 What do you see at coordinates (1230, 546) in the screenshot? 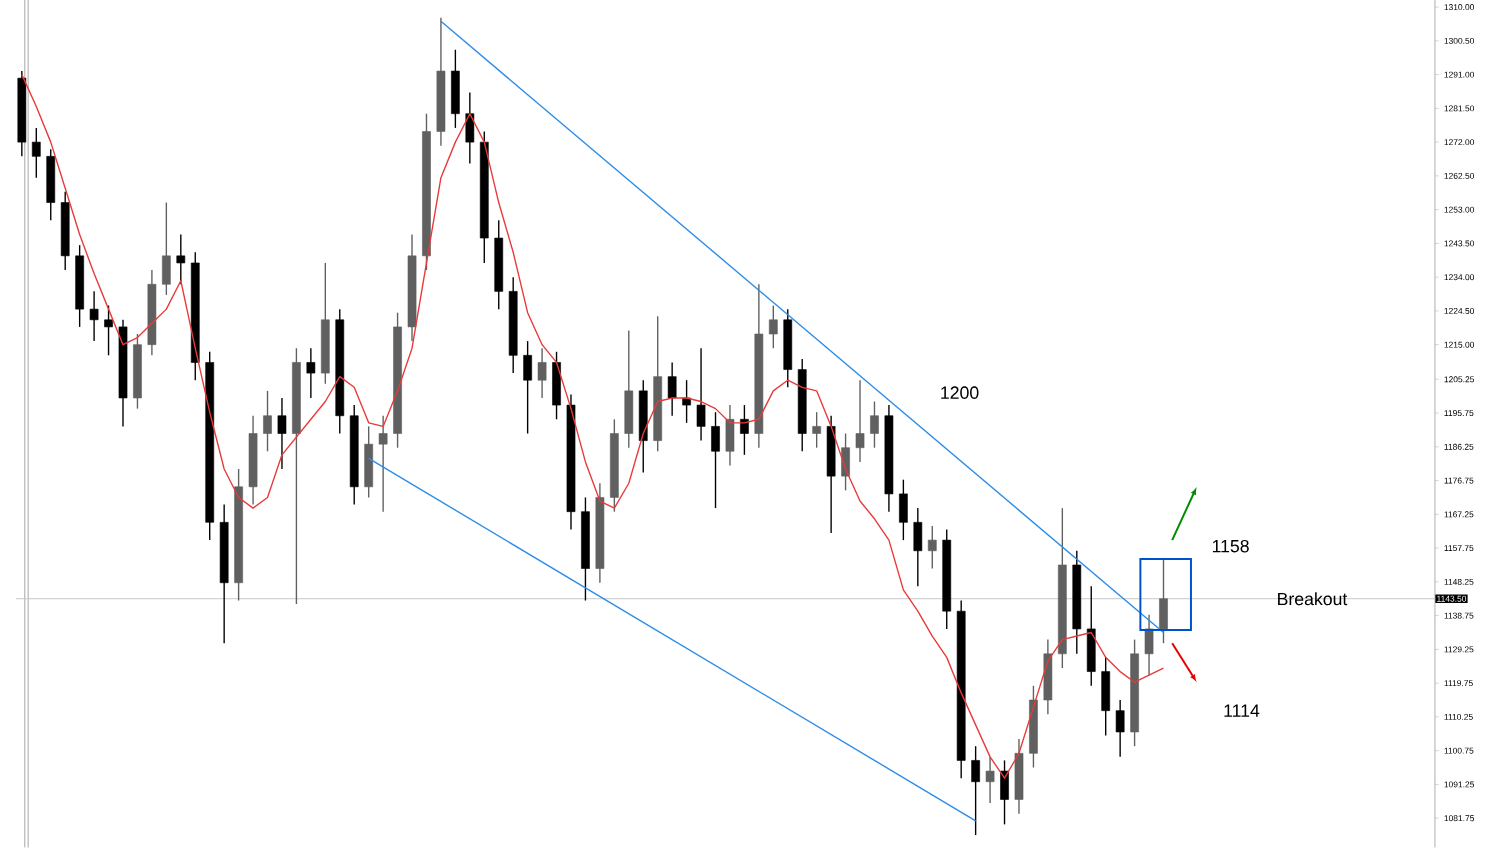
I see `text: 1158` at bounding box center [1230, 546].